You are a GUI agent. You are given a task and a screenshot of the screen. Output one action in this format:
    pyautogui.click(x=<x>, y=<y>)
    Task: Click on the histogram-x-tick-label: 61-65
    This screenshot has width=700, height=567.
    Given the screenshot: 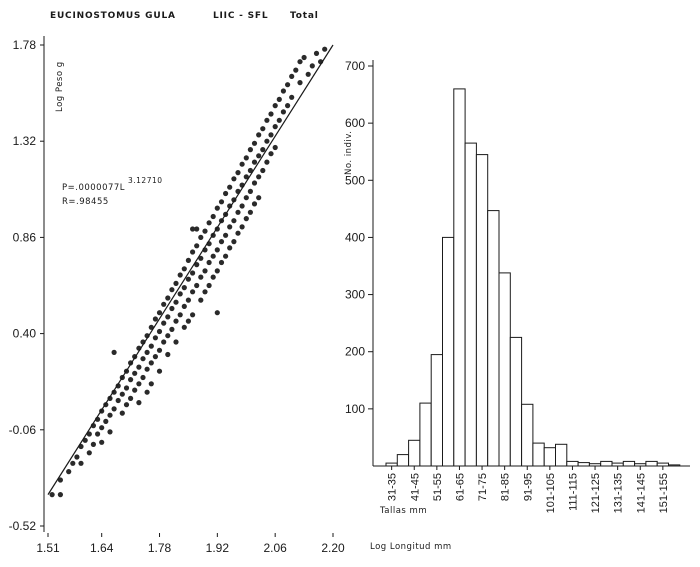 What is the action you would take?
    pyautogui.click(x=460, y=487)
    